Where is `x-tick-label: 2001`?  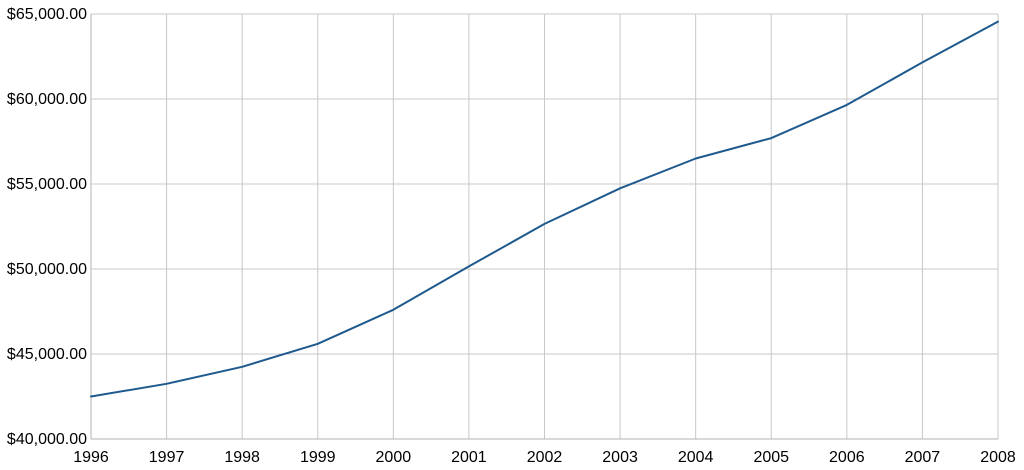
x-tick-label: 2001 is located at coordinates (469, 457).